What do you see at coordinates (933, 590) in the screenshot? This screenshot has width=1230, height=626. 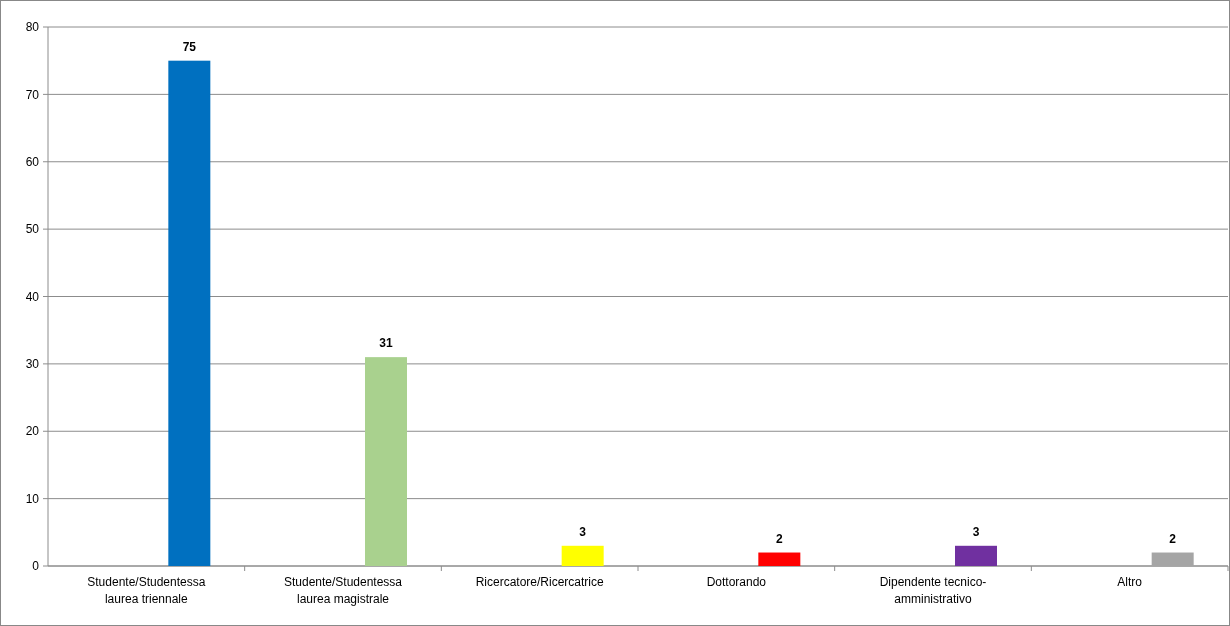 I see `x-tick-label: Dipendente tecnico- amministrativo` at bounding box center [933, 590].